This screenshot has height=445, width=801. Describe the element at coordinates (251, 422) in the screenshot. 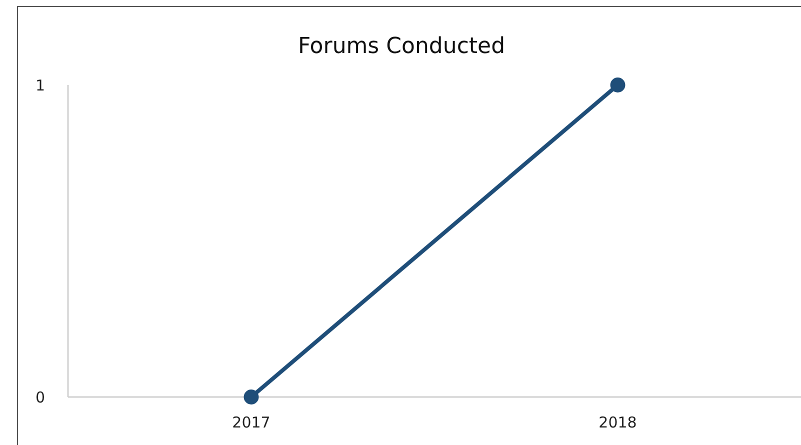

I see `x-tick-label: 2017` at that location.